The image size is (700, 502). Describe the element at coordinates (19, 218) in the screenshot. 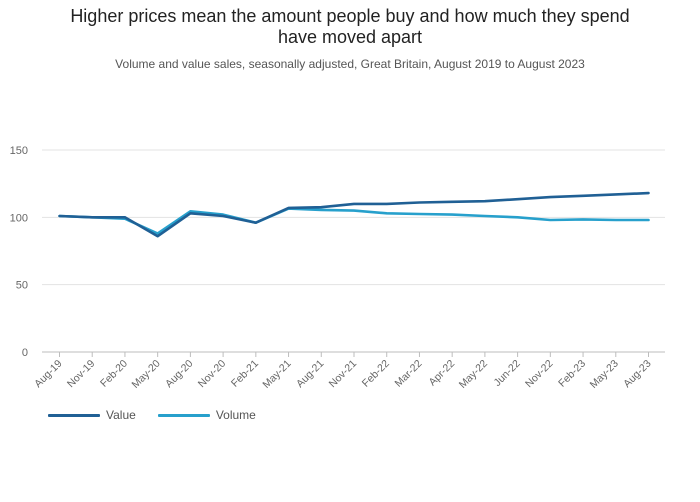

I see `y-tick-label-100: 100` at that location.